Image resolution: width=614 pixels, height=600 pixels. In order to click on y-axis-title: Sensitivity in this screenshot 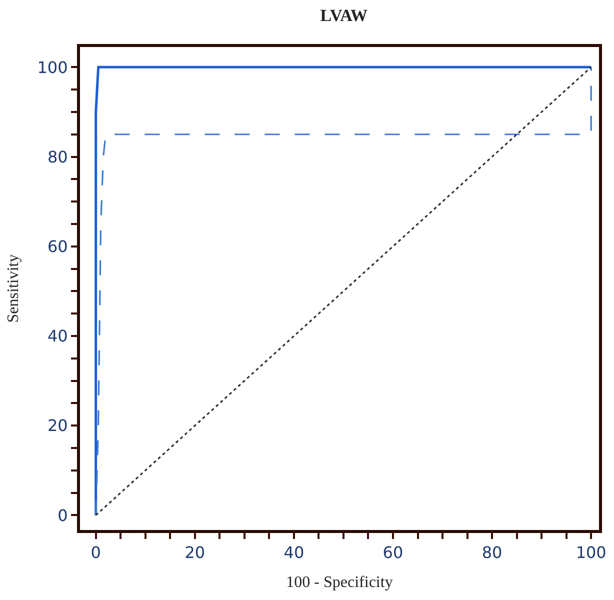, I will do `click(13, 288)`.